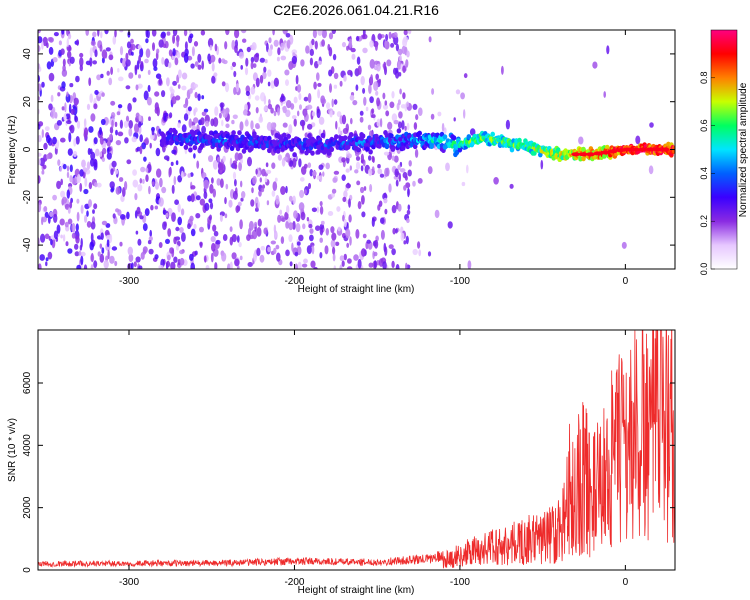 The height and width of the screenshot is (600, 750). What do you see at coordinates (27, 445) in the screenshot?
I see `snr-y-tick-label: 4000` at bounding box center [27, 445].